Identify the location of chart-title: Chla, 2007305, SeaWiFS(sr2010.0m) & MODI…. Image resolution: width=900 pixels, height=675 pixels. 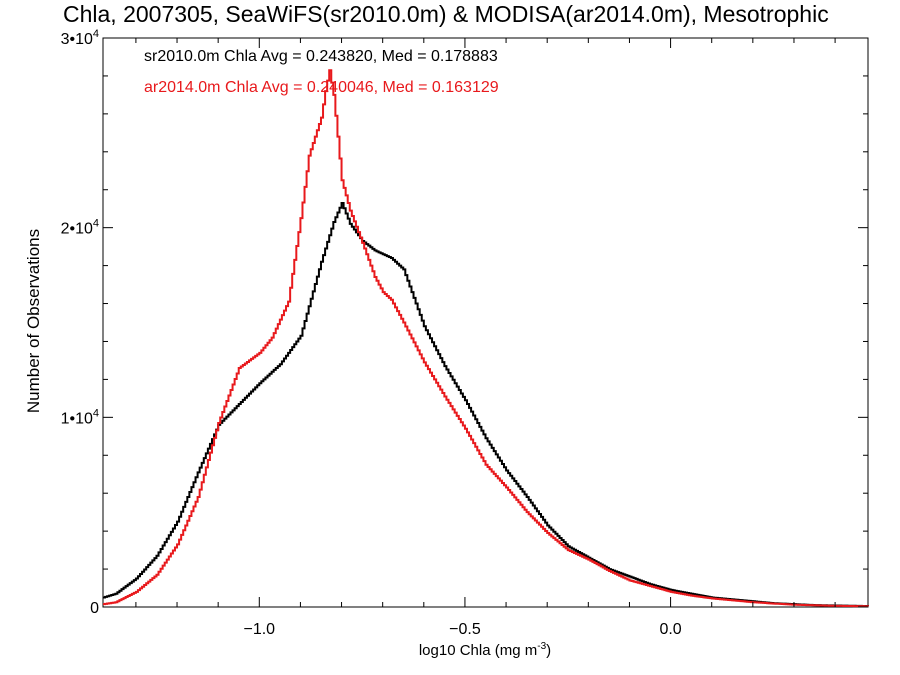
(446, 14).